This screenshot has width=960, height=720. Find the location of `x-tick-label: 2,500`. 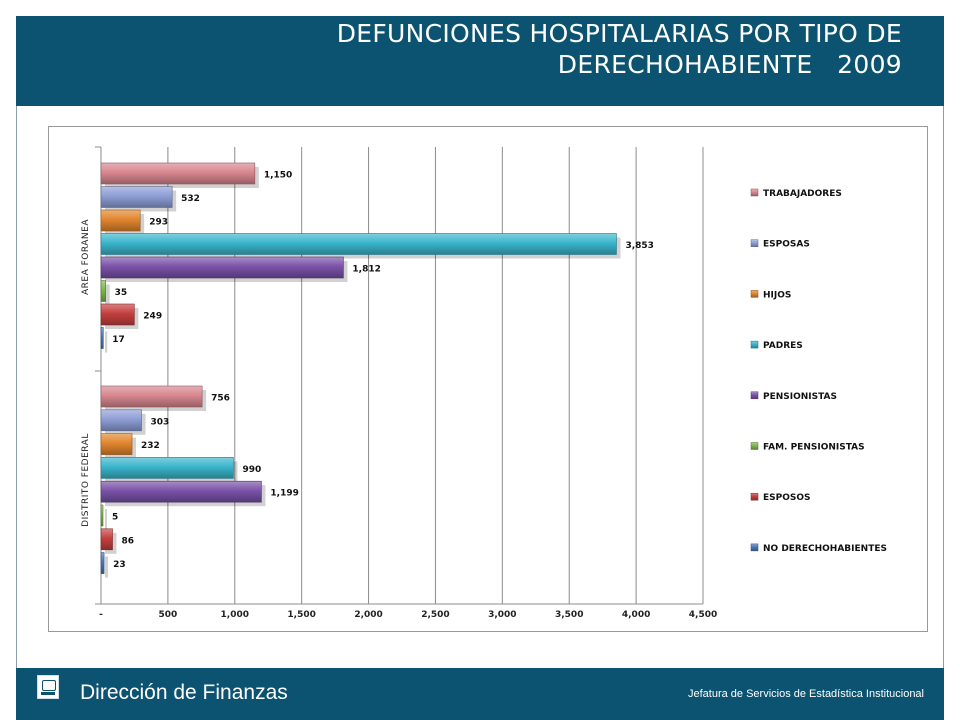

x-tick-label: 2,500 is located at coordinates (435, 615).